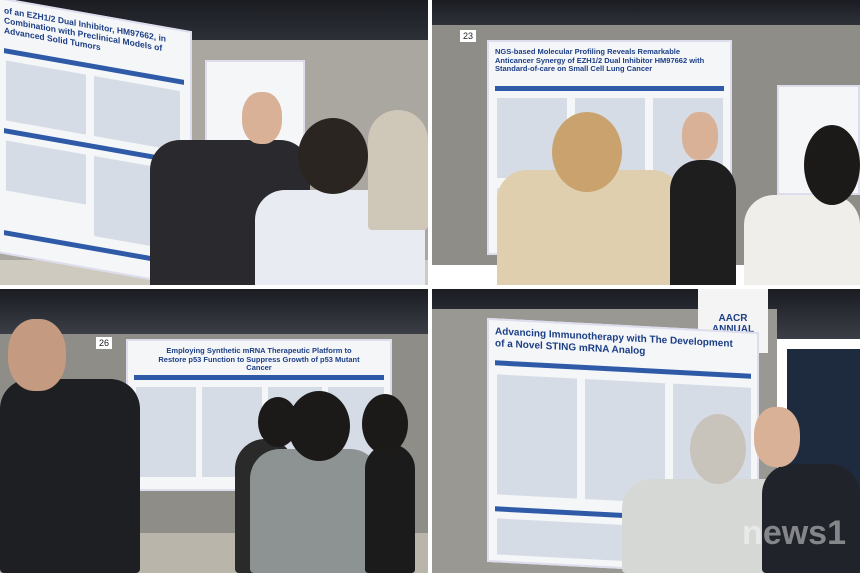 This screenshot has width=860, height=573. What do you see at coordinates (468, 36) in the screenshot?
I see `board-number: 23` at bounding box center [468, 36].